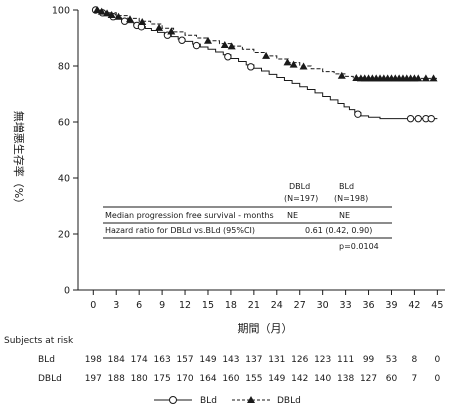 This screenshot has width=461, height=409. Describe the element at coordinates (338, 230) in the screenshot. I see `stats-row-hr-value: 0.61 (0.42, 0.90)` at that location.